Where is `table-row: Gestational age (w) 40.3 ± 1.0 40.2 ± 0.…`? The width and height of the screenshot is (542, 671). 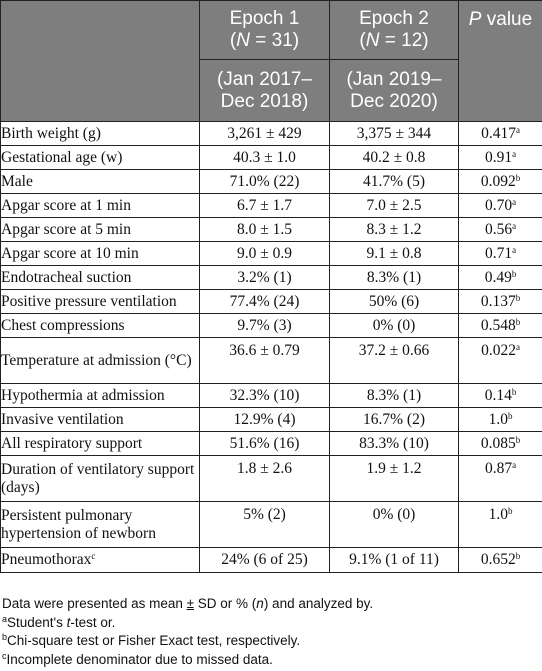 table-row: Gestational age (w) 40.3 ± 1.0 40.2 ± 0.… is located at coordinates (271, 157).